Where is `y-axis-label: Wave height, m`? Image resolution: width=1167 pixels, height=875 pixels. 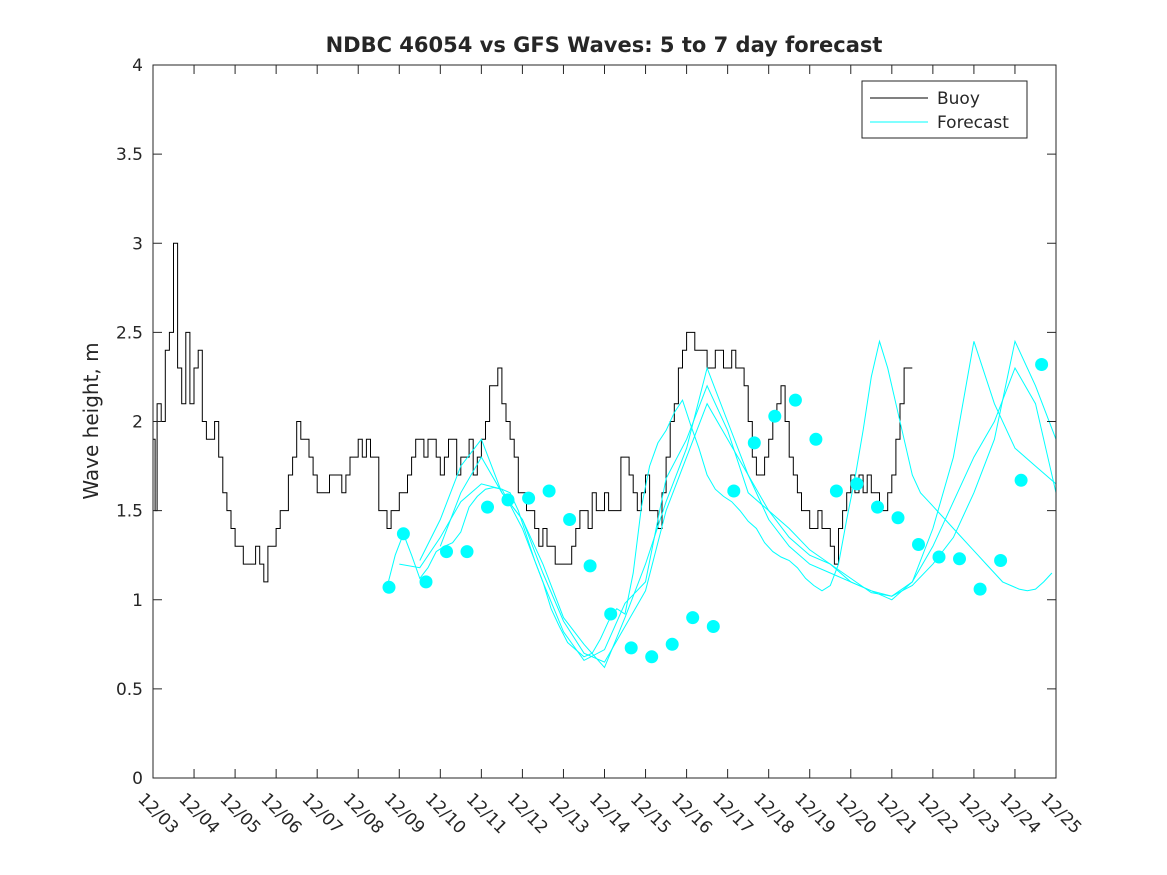 y-axis-label: Wave height, m is located at coordinates (91, 420).